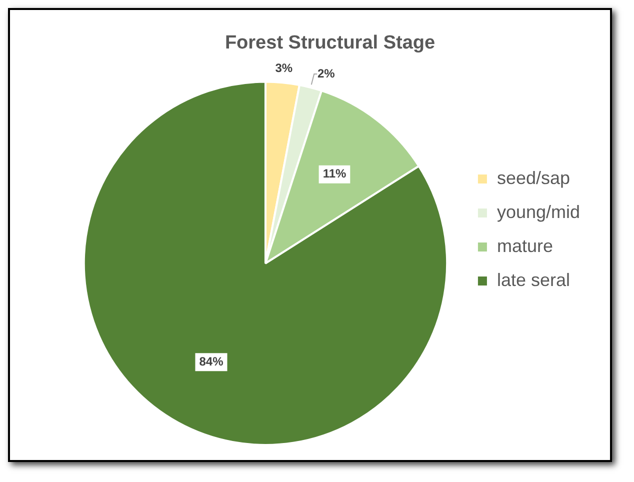 This screenshot has width=634, height=482. I want to click on chart-title: Forest Structural Stage, so click(330, 43).